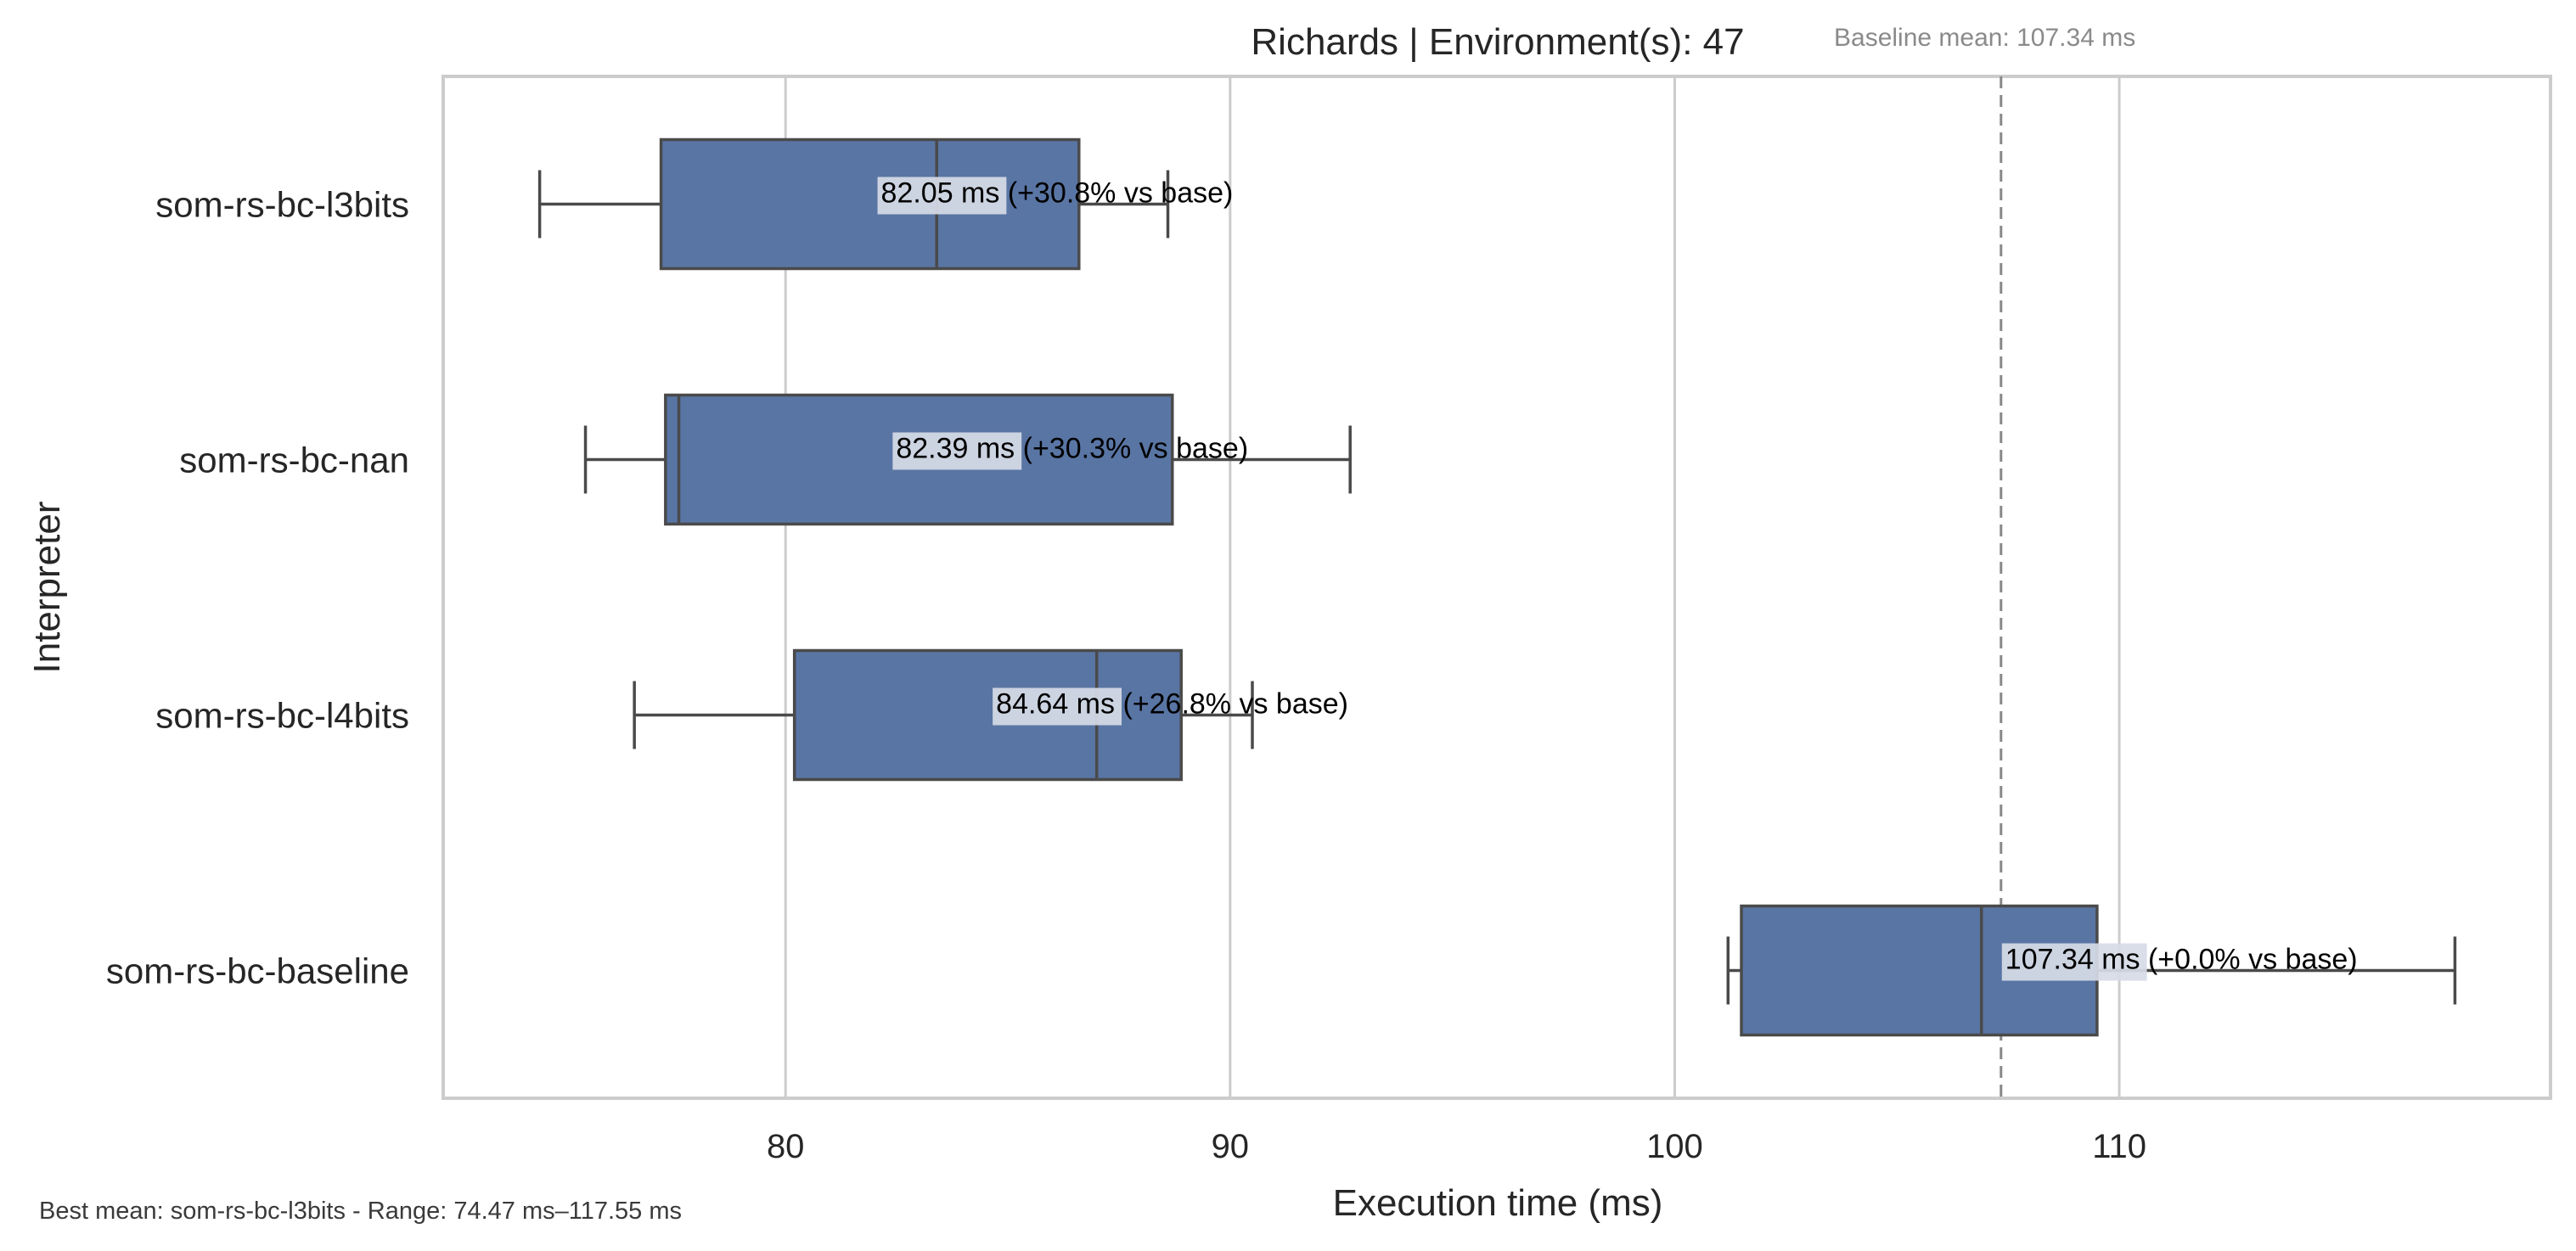 This screenshot has height=1251, width=2576. Describe the element at coordinates (282, 205) in the screenshot. I see `category-label: som-rs-bc-l3bits` at that location.